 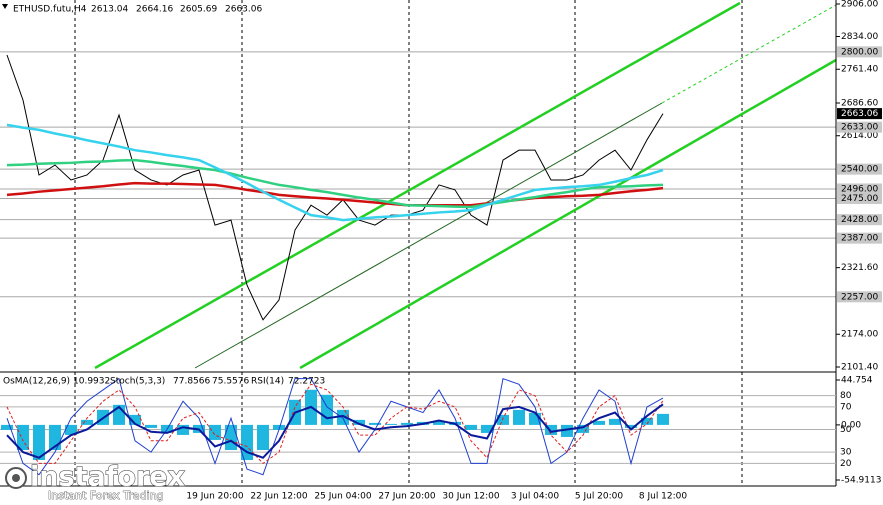 I want to click on x-tick-label: 22 Jun 12:00, so click(x=278, y=497).